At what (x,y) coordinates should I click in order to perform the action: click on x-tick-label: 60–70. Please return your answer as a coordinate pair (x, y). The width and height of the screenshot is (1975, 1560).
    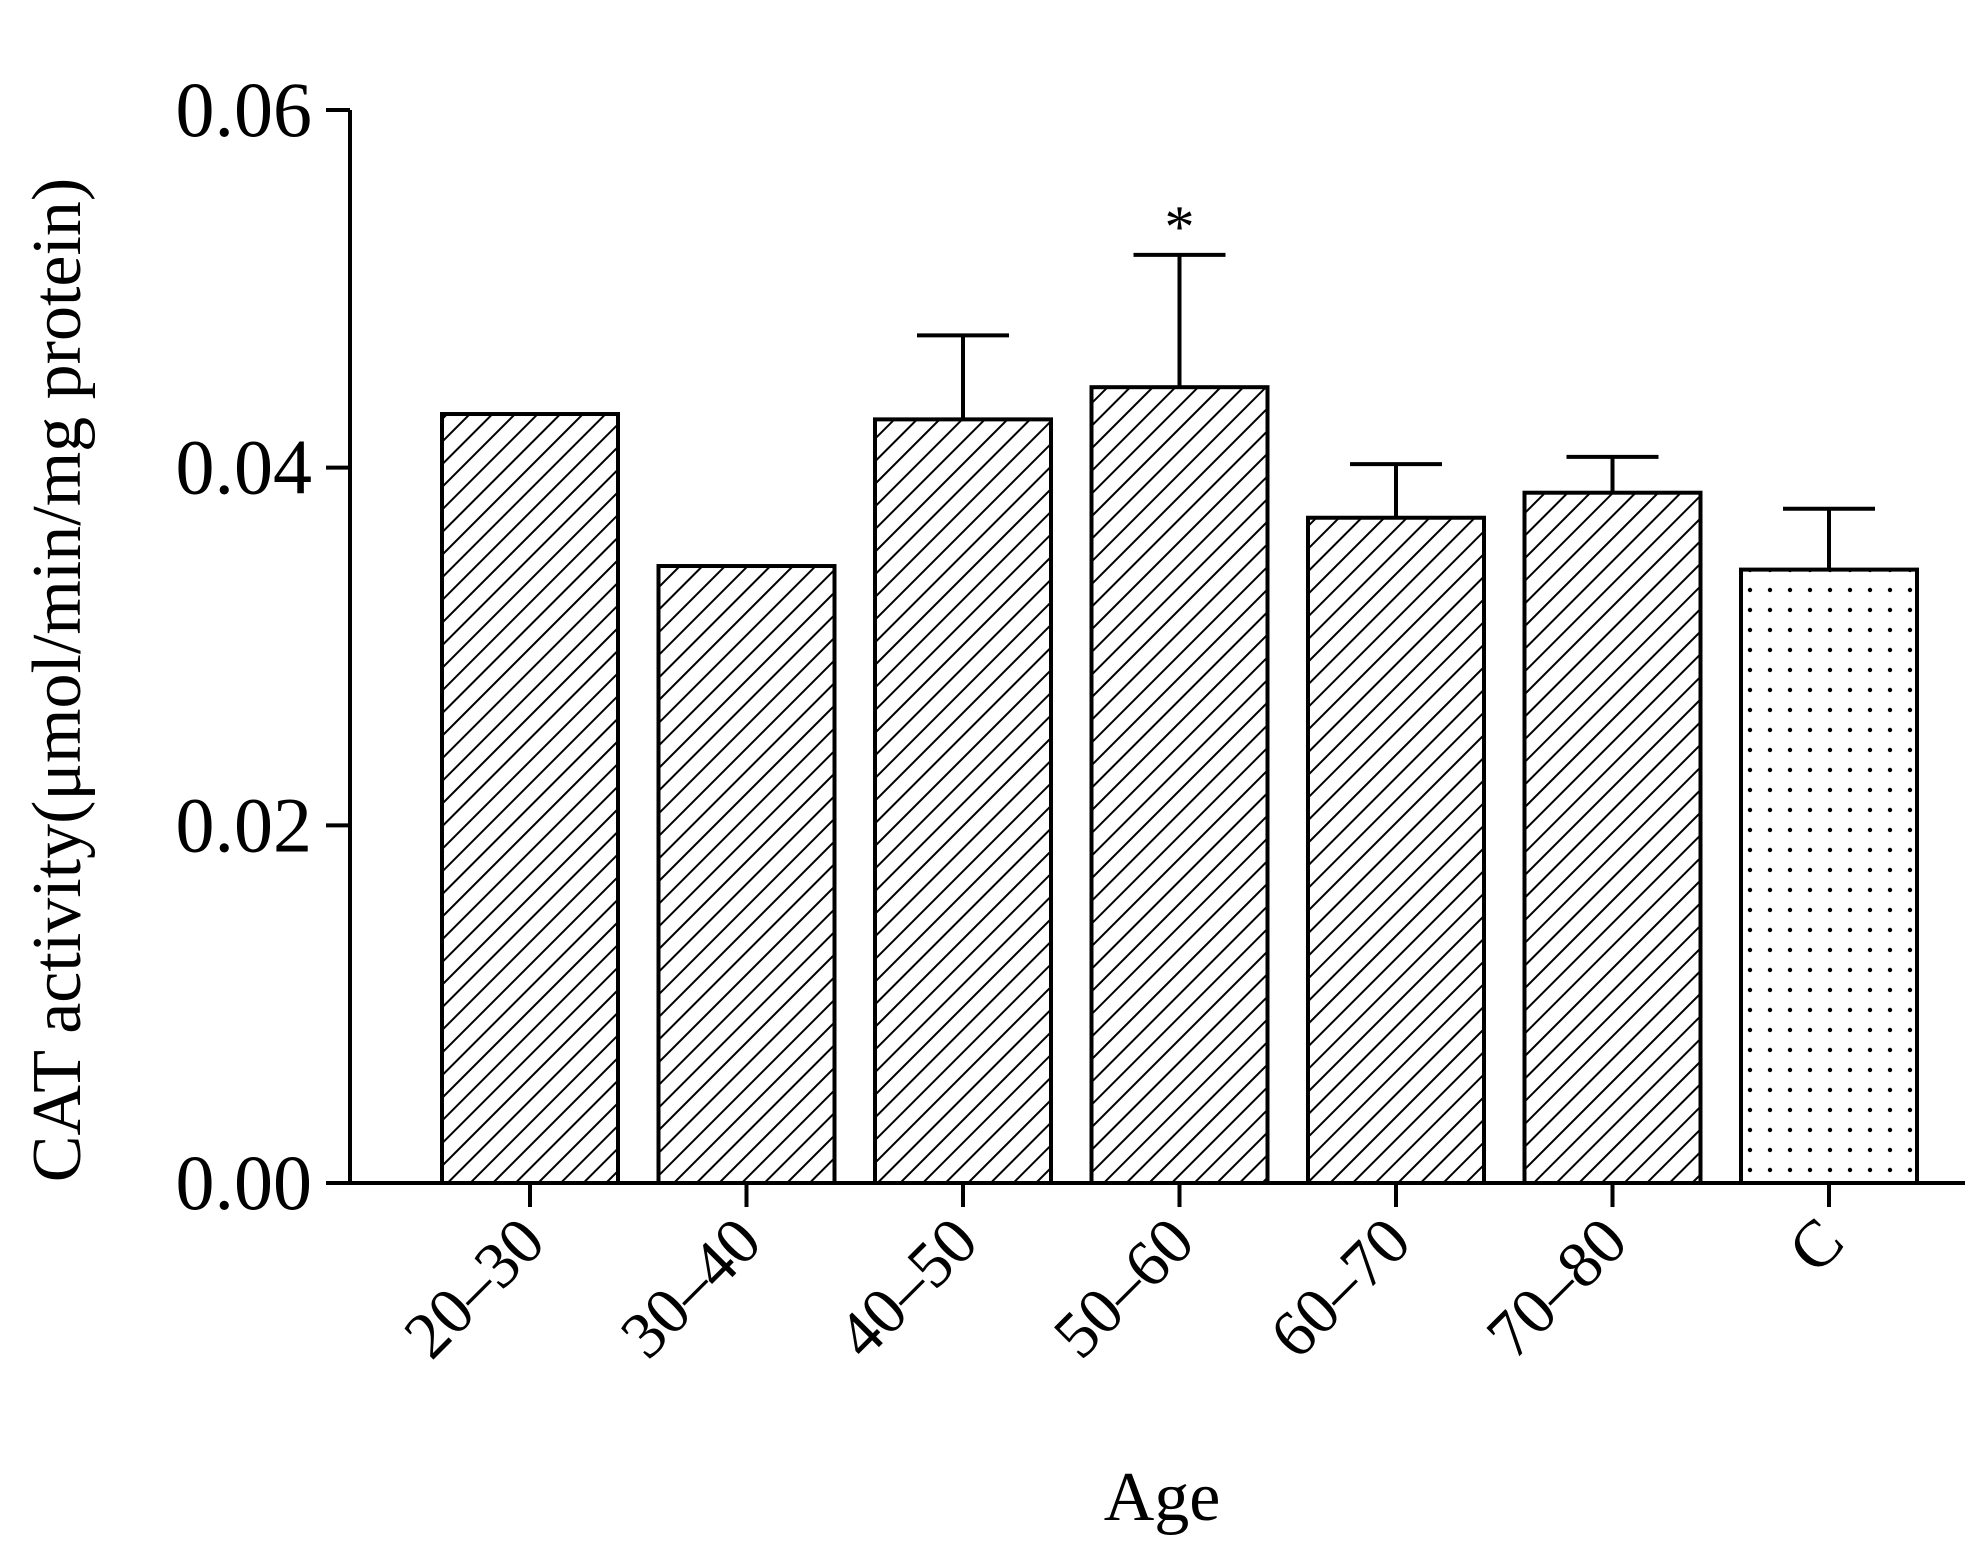
    Looking at the image, I should click on (1340, 1288).